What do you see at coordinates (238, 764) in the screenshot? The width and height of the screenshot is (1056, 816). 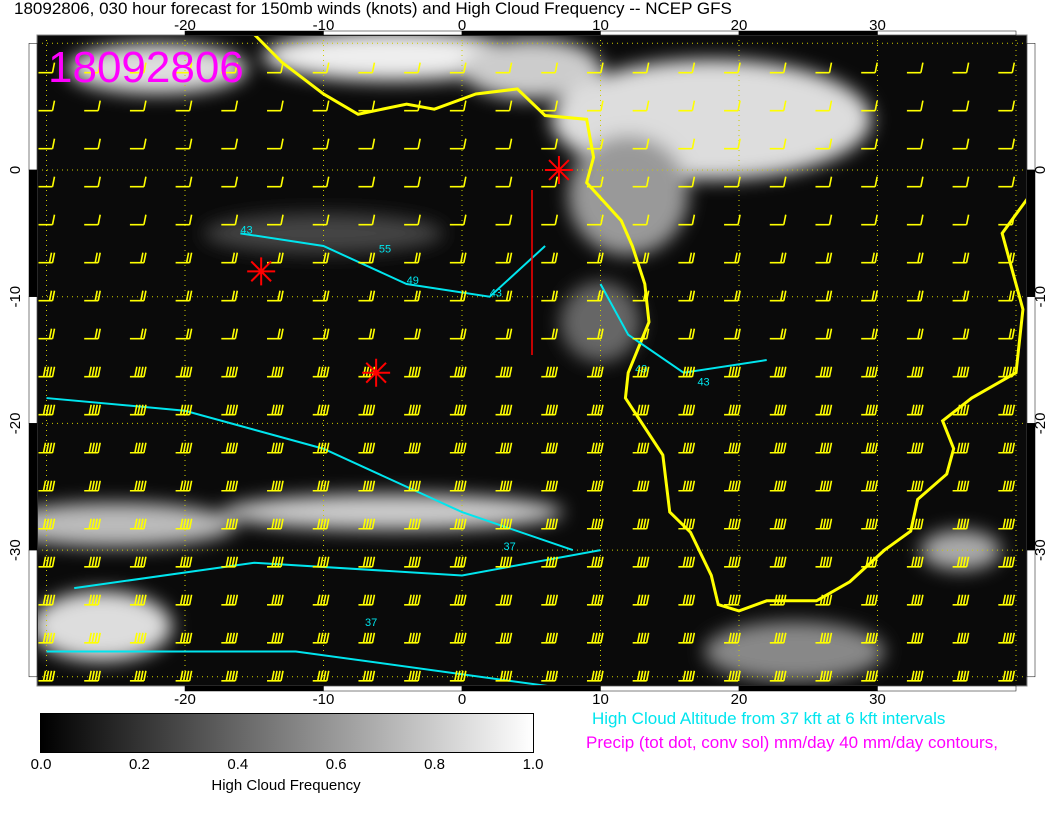 I see `colorbar-tick-label: 0.4` at bounding box center [238, 764].